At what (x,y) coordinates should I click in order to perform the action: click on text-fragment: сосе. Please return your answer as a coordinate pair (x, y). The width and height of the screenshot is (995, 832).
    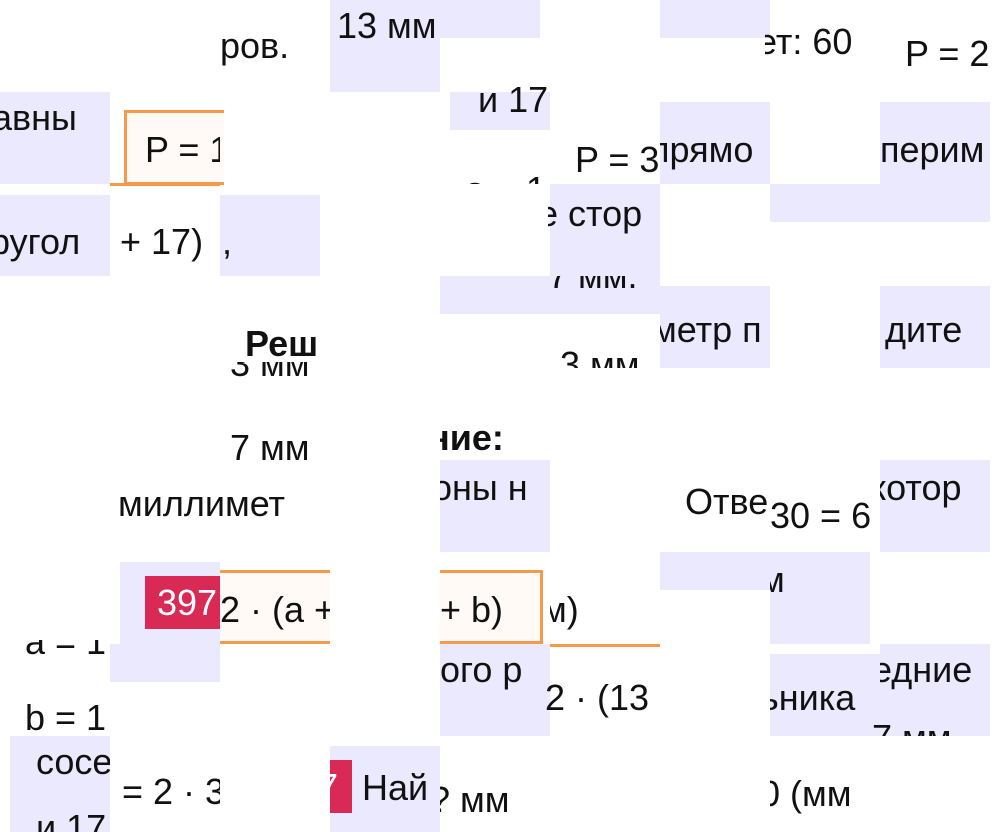
    Looking at the image, I should click on (73, 761).